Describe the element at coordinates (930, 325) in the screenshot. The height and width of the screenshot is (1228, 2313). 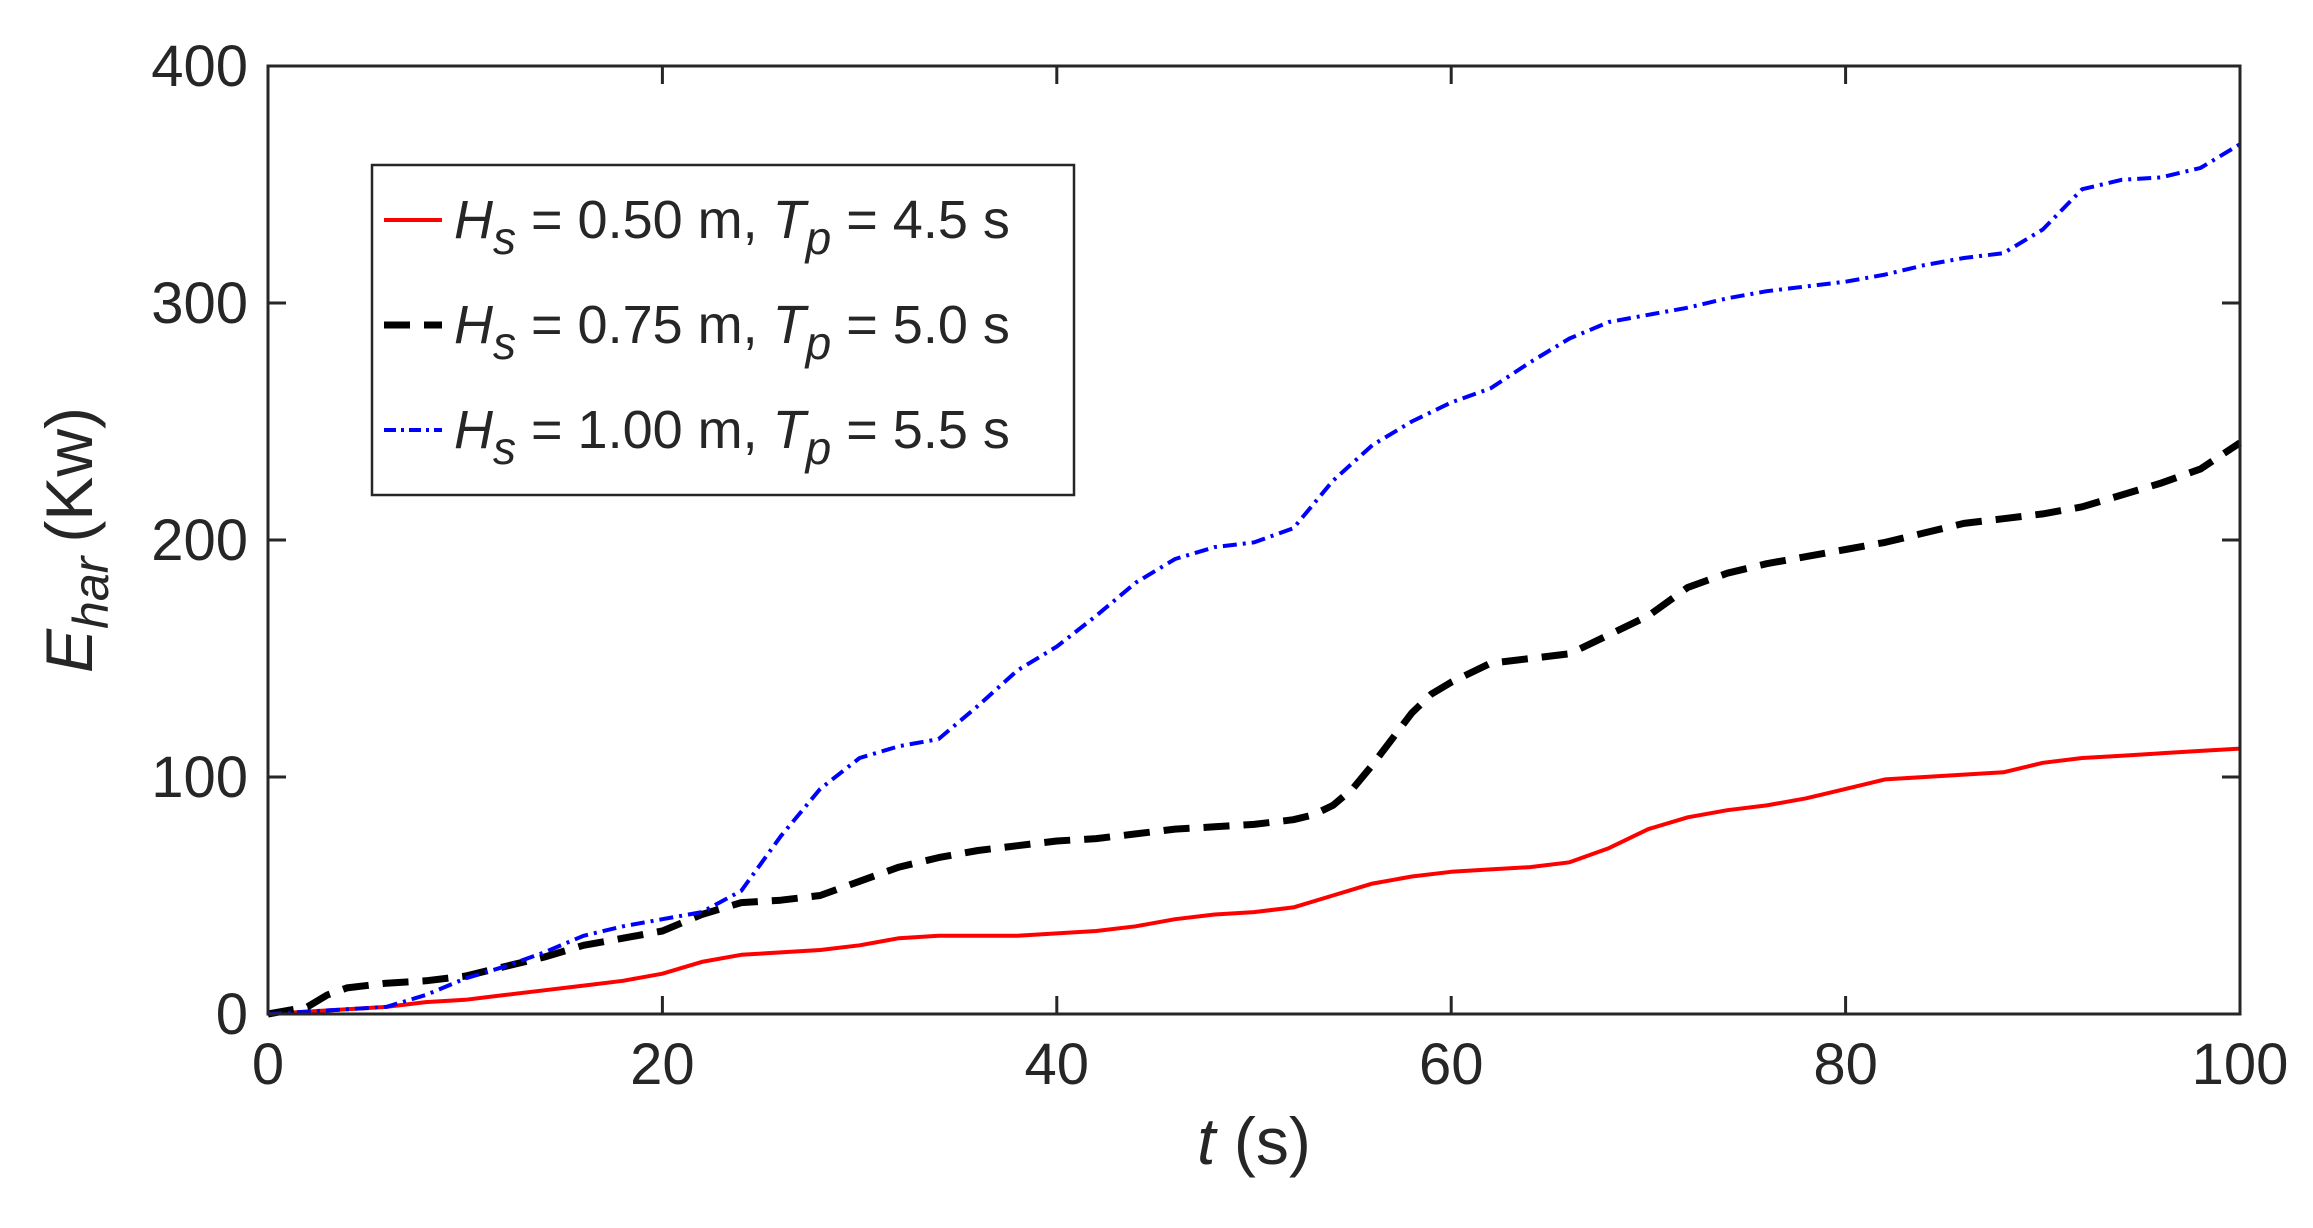
I see `legend-tp-value: 5.0` at that location.